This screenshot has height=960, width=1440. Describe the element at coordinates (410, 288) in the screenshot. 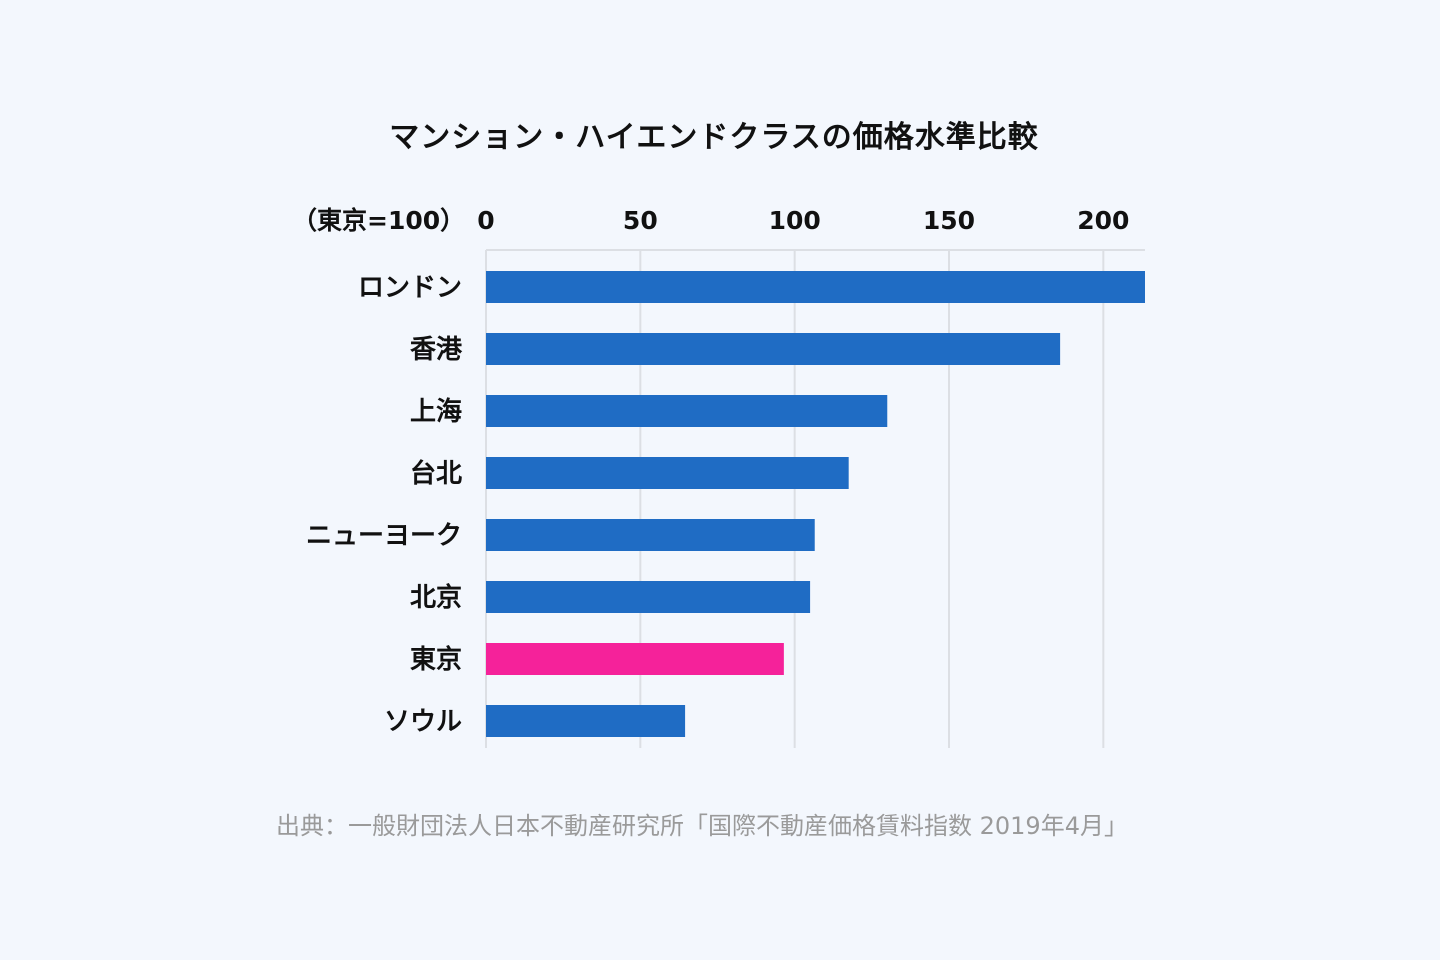

I see `category-label: ロンドン` at that location.